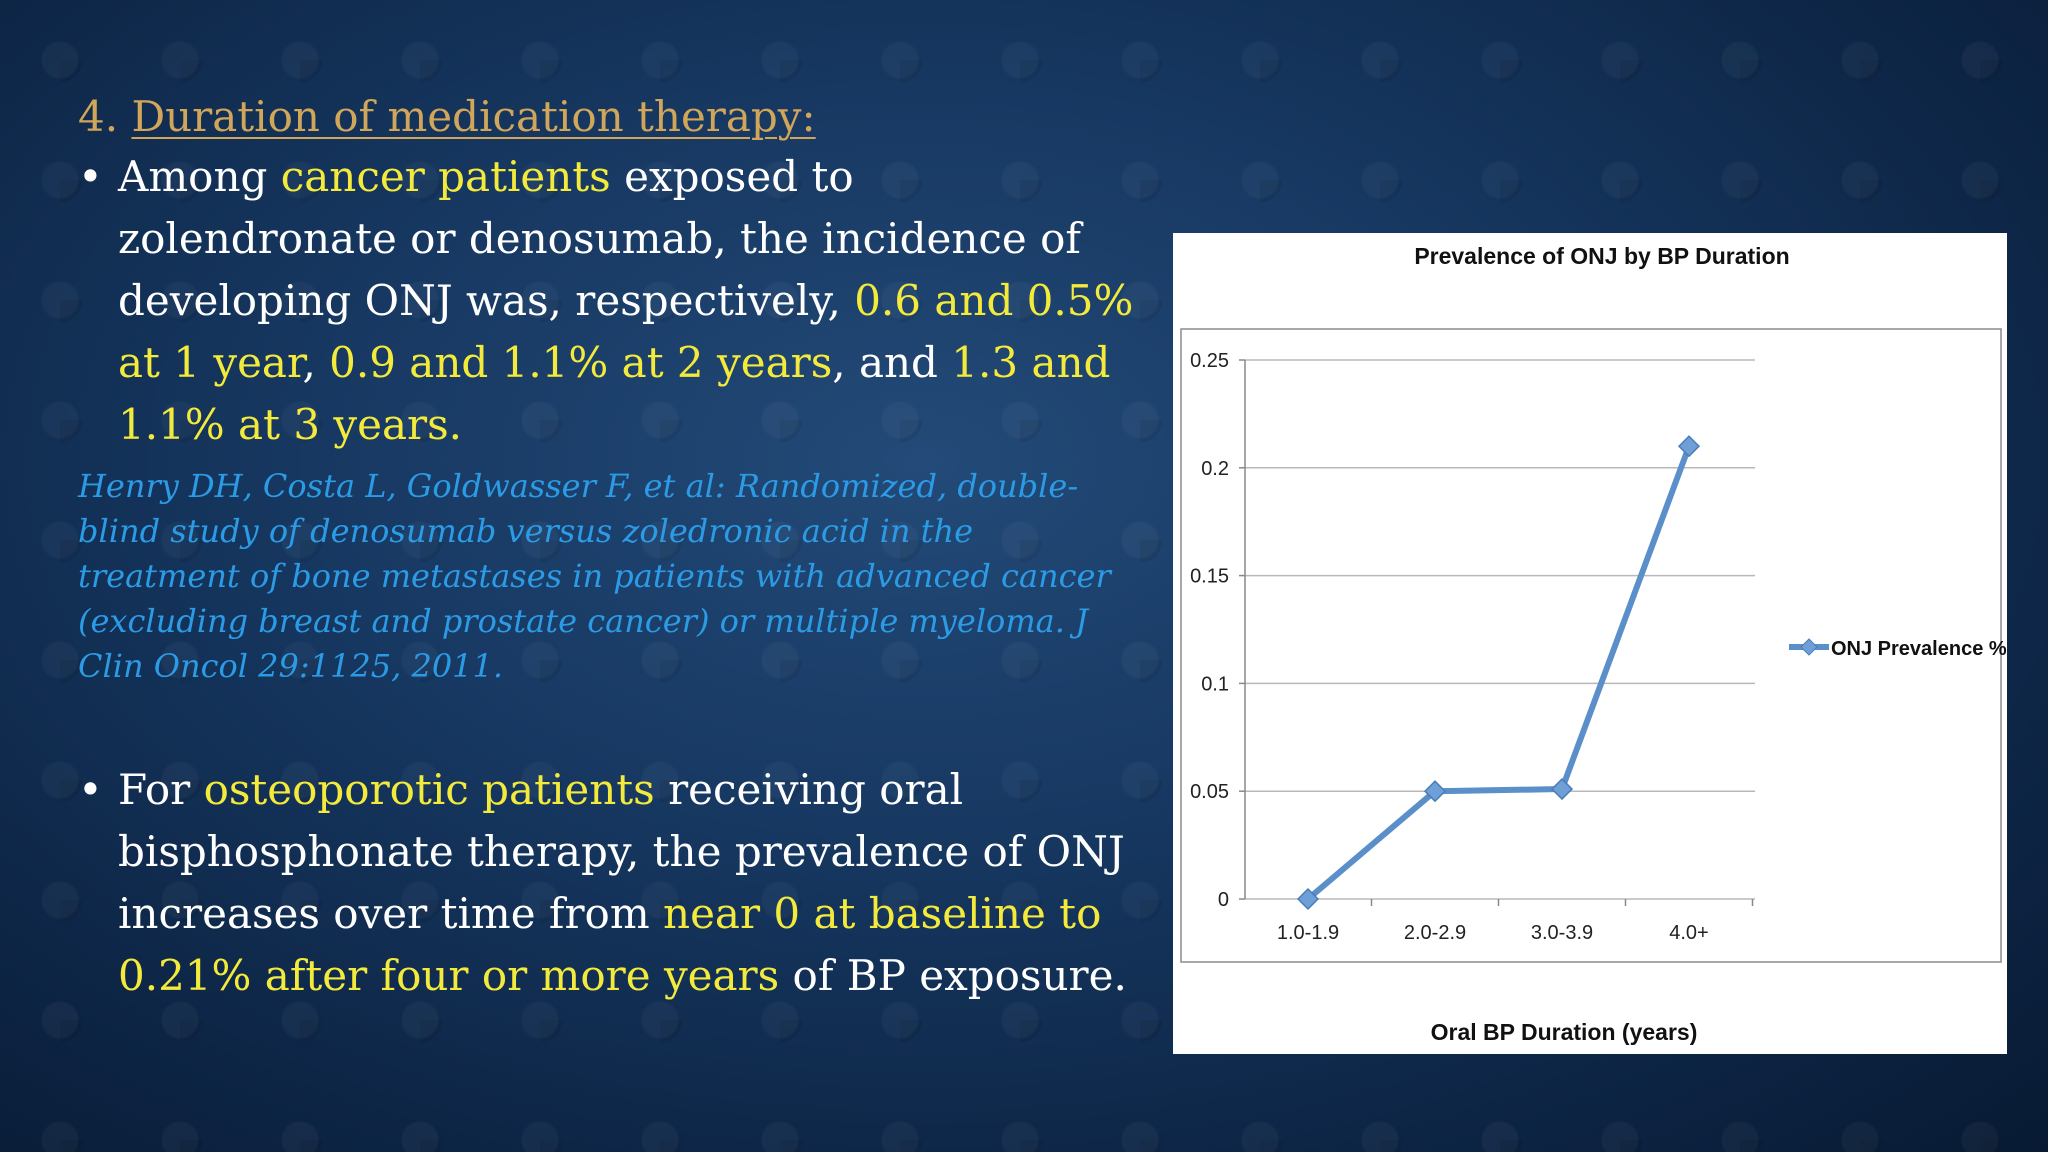 This screenshot has height=1152, width=2048. Describe the element at coordinates (1564, 1032) in the screenshot. I see `x-axis-label: Oral BP Duration (years)` at that location.